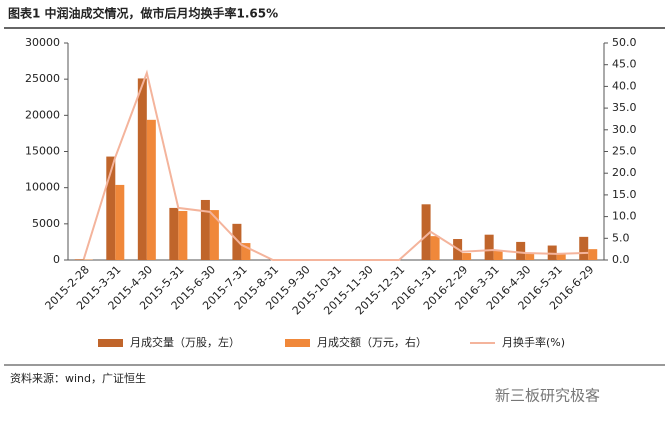 The height and width of the screenshot is (427, 669). Describe the element at coordinates (621, 259) in the screenshot. I see `y2-tick-label: 0.0` at that location.